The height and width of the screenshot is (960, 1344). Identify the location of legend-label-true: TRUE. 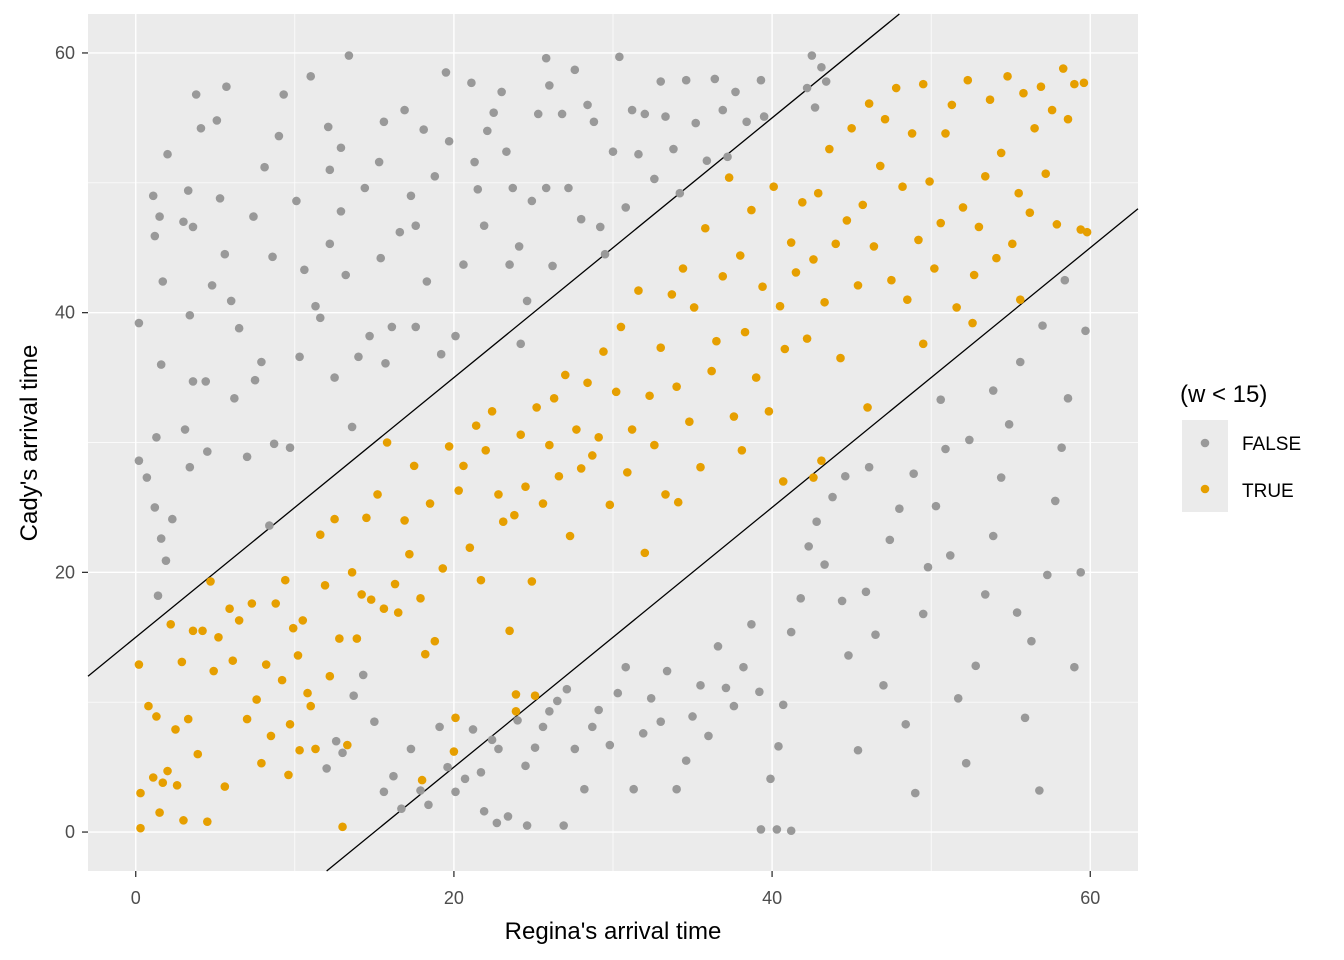
(1268, 491).